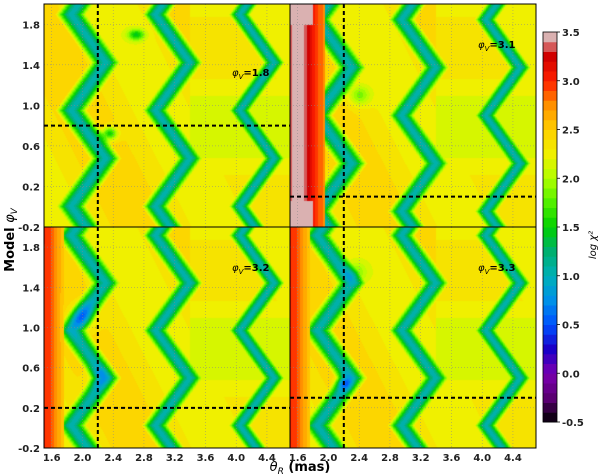 The image size is (600, 476). What do you see at coordinates (571, 326) in the screenshot?
I see `colorbar-tick-label: 0.5` at bounding box center [571, 326].